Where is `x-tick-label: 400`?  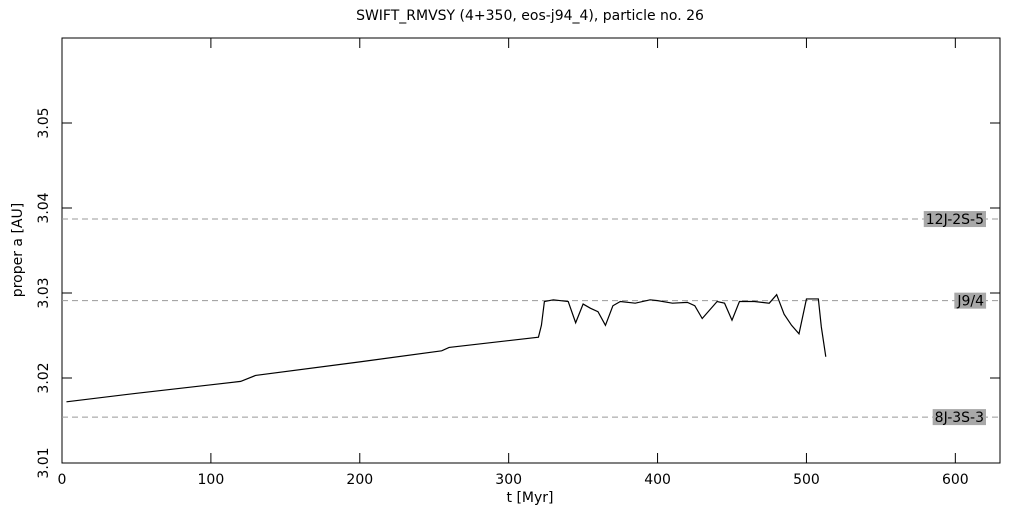 x-tick-label: 400 is located at coordinates (657, 480).